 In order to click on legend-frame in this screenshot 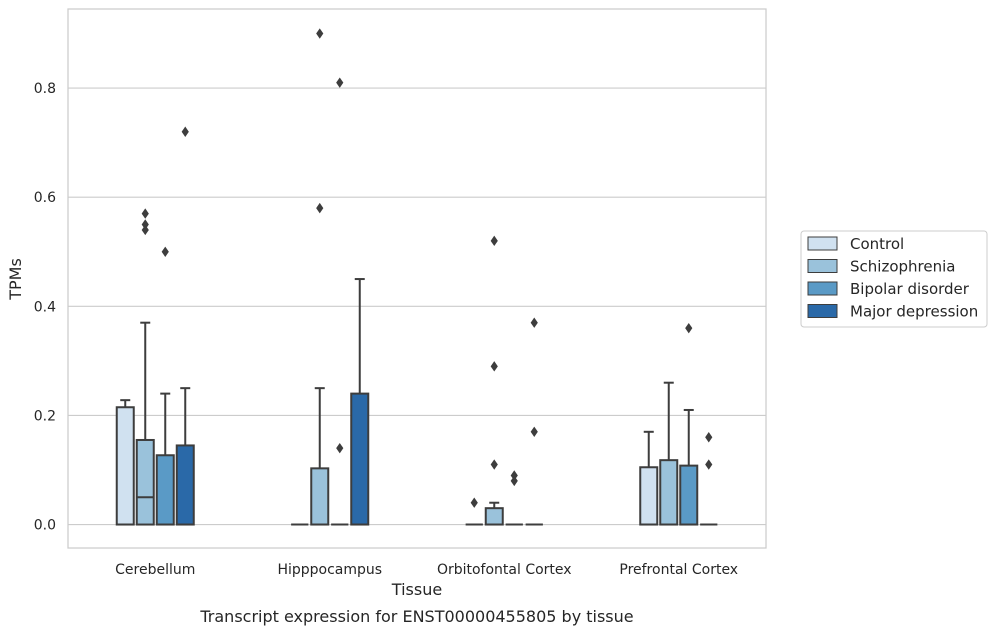, I will do `click(894, 279)`.